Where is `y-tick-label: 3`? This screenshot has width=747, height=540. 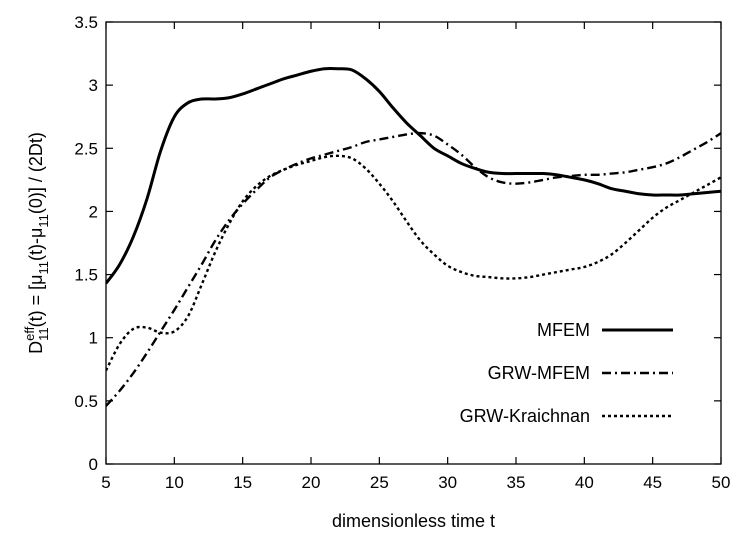 y-tick-label: 3 is located at coordinates (93, 85).